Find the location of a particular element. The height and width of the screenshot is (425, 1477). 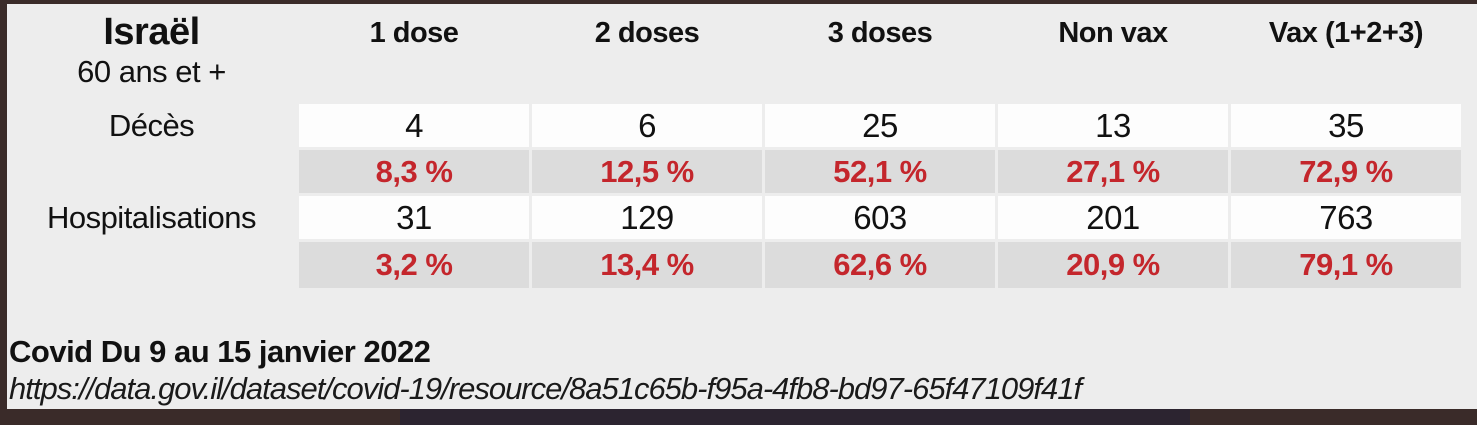

column-header-2doses: 2 doses is located at coordinates (647, 33).